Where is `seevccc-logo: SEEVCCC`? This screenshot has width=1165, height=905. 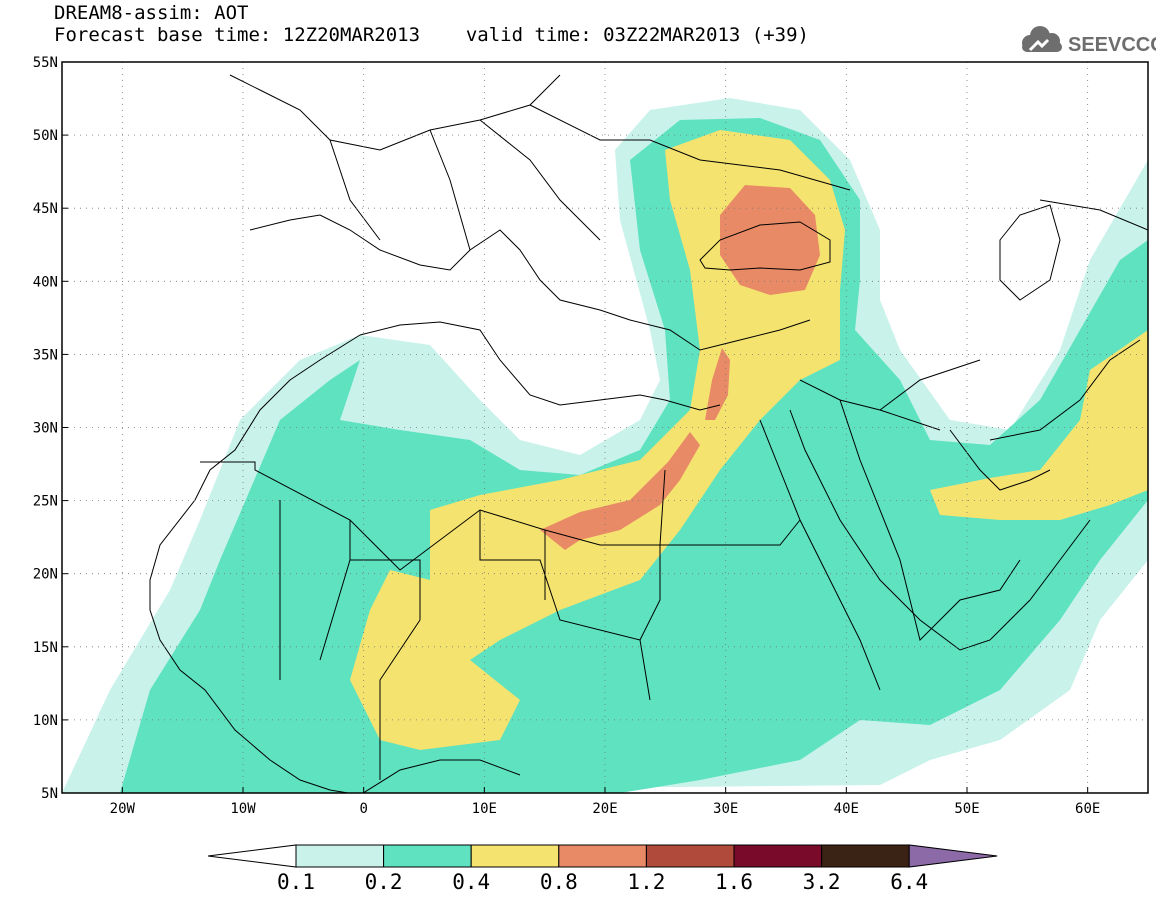
seevccc-logo: SEEVCCC is located at coordinates (1090, 41).